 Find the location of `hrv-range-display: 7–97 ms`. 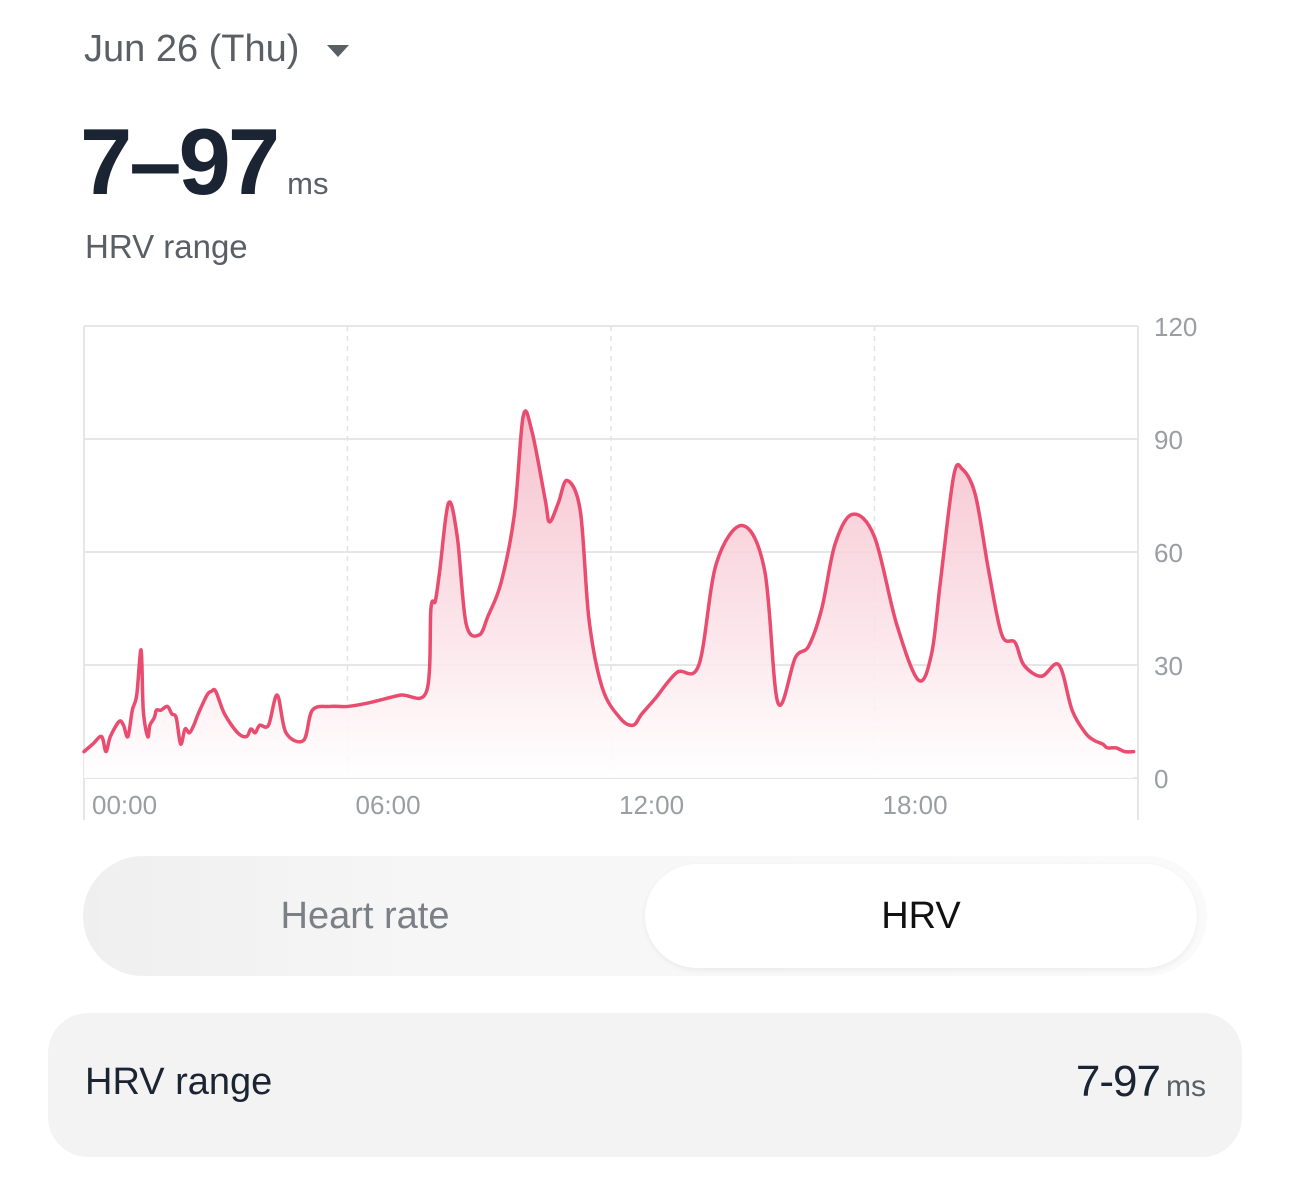

hrv-range-display: 7–97 ms is located at coordinates (204, 162).